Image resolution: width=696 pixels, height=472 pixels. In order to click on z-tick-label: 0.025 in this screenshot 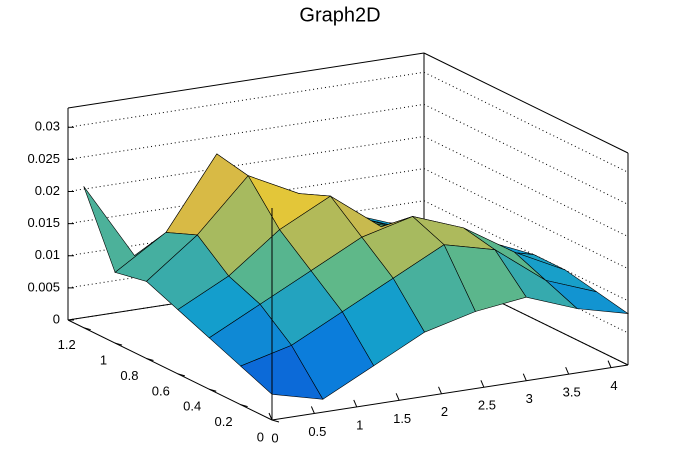, I will do `click(43, 158)`.